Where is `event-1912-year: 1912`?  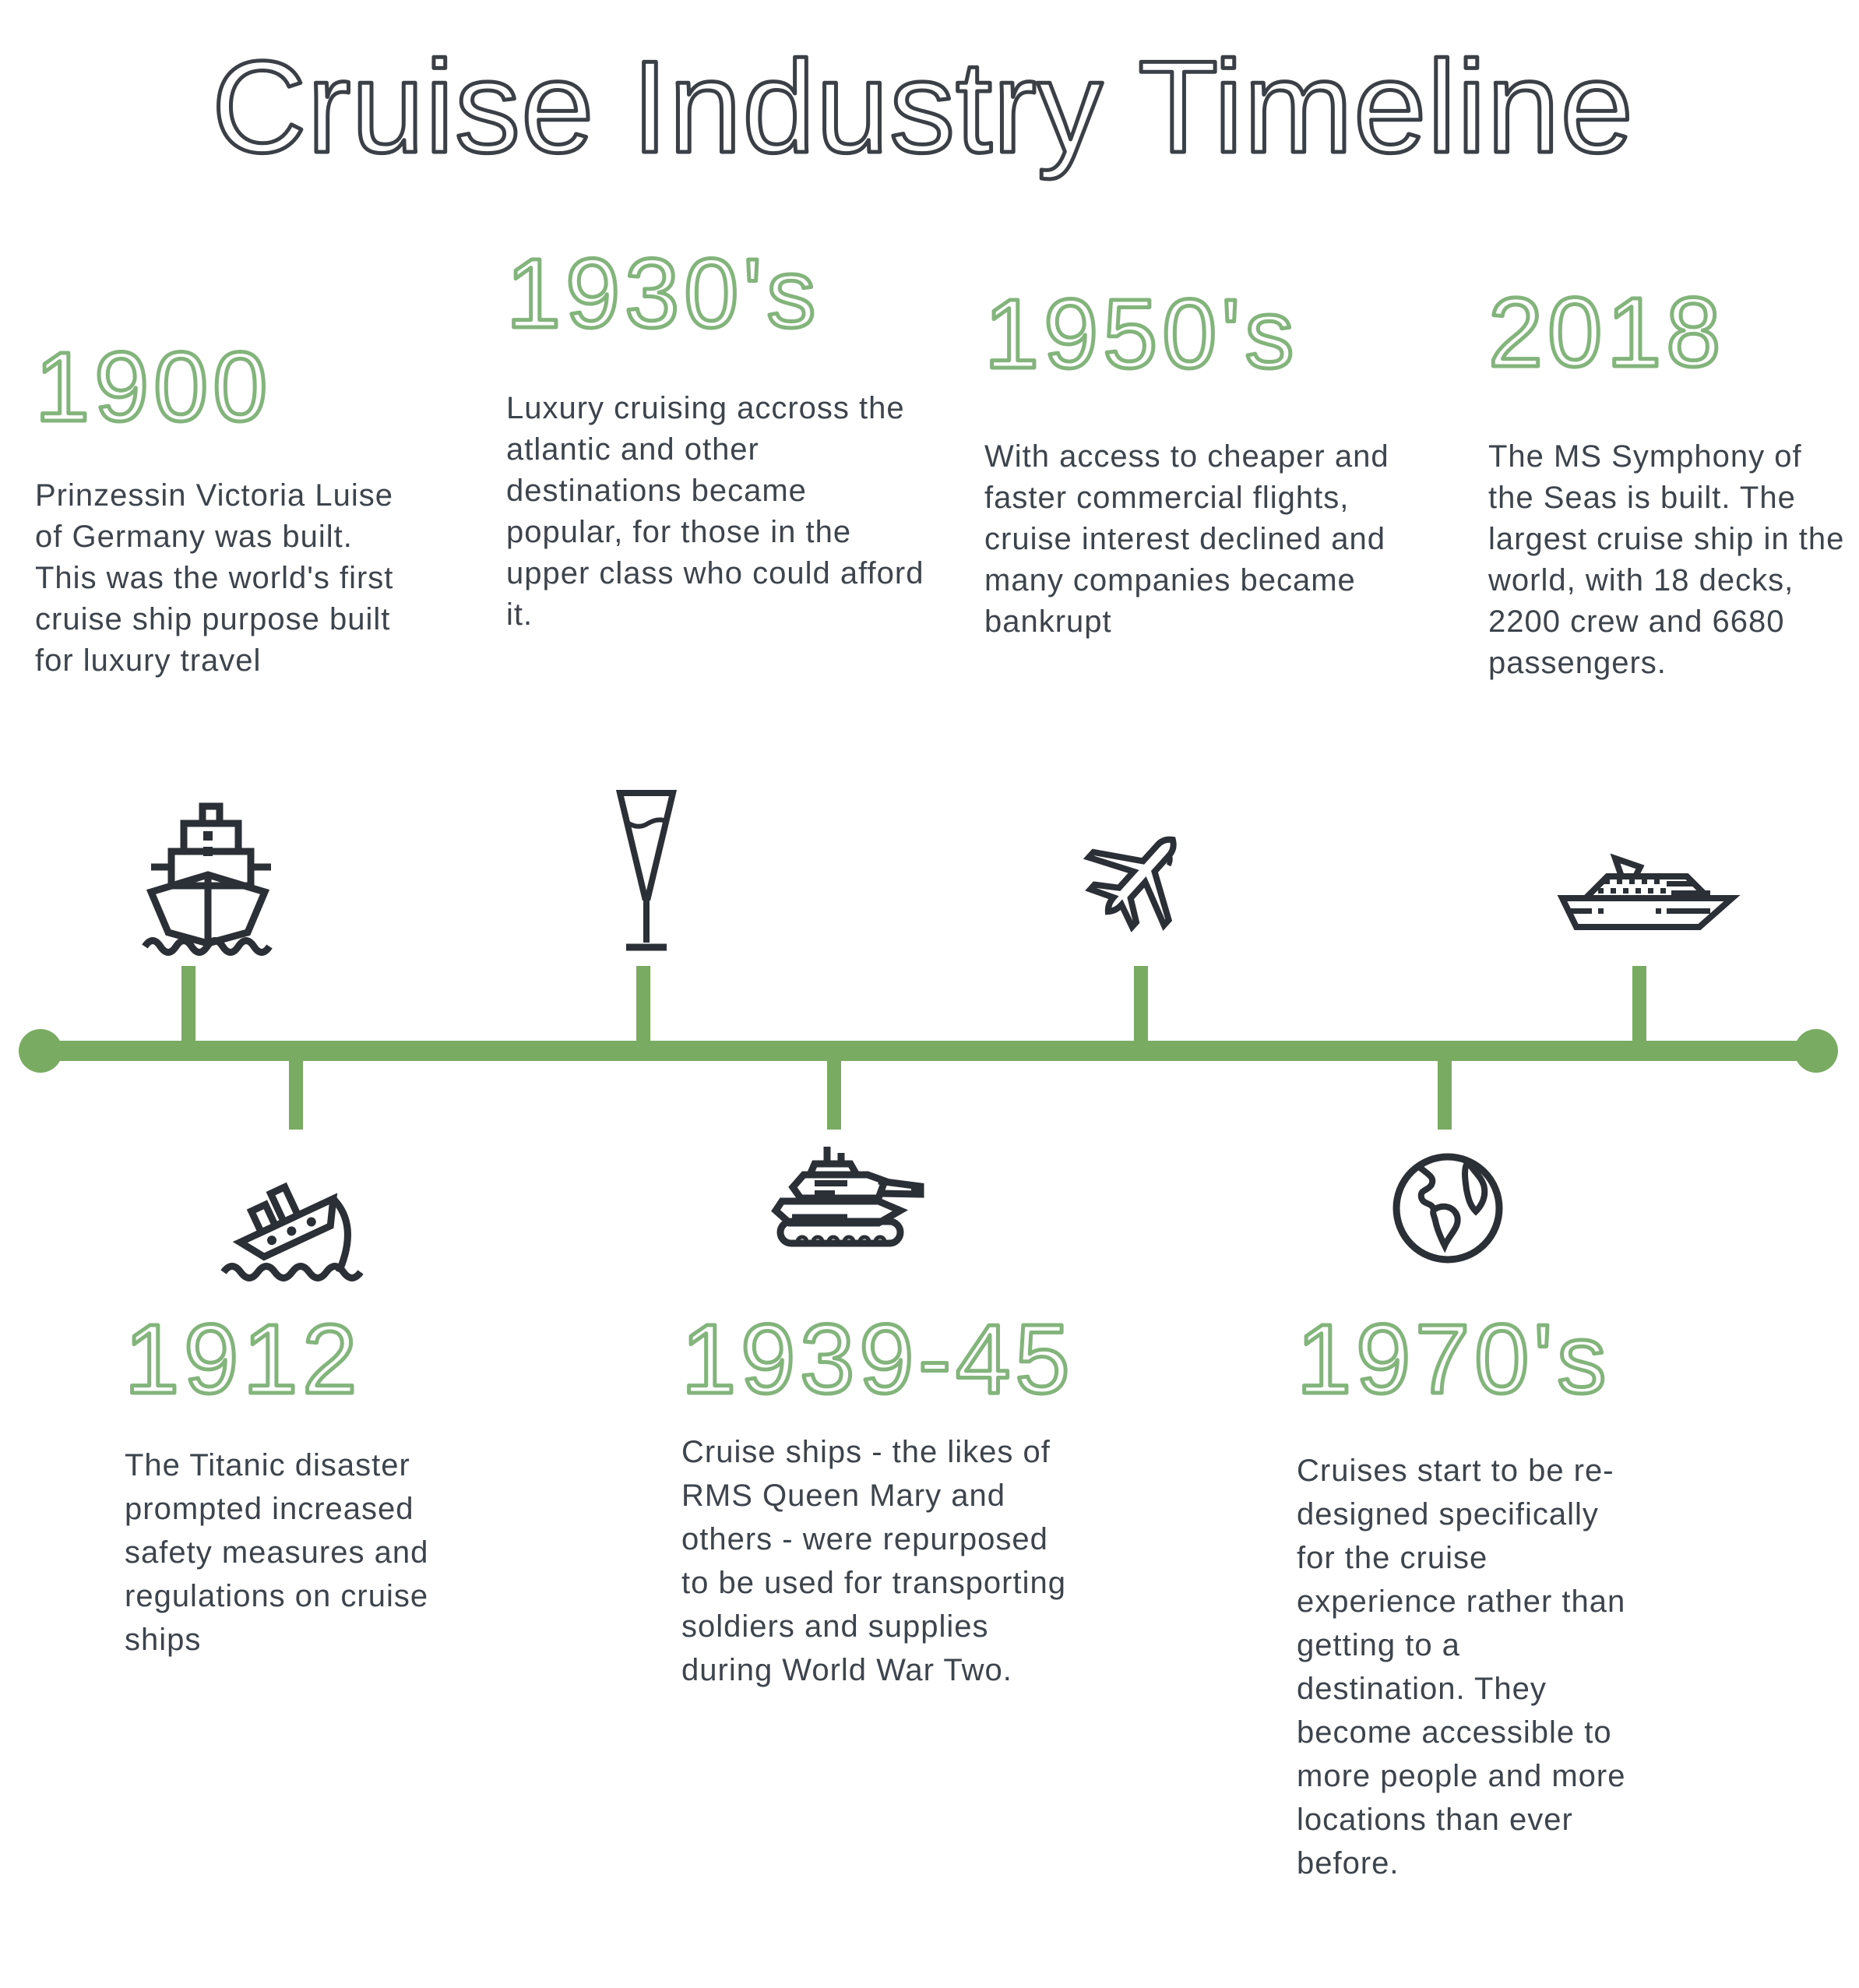 event-1912-year: 1912 is located at coordinates (242, 1359).